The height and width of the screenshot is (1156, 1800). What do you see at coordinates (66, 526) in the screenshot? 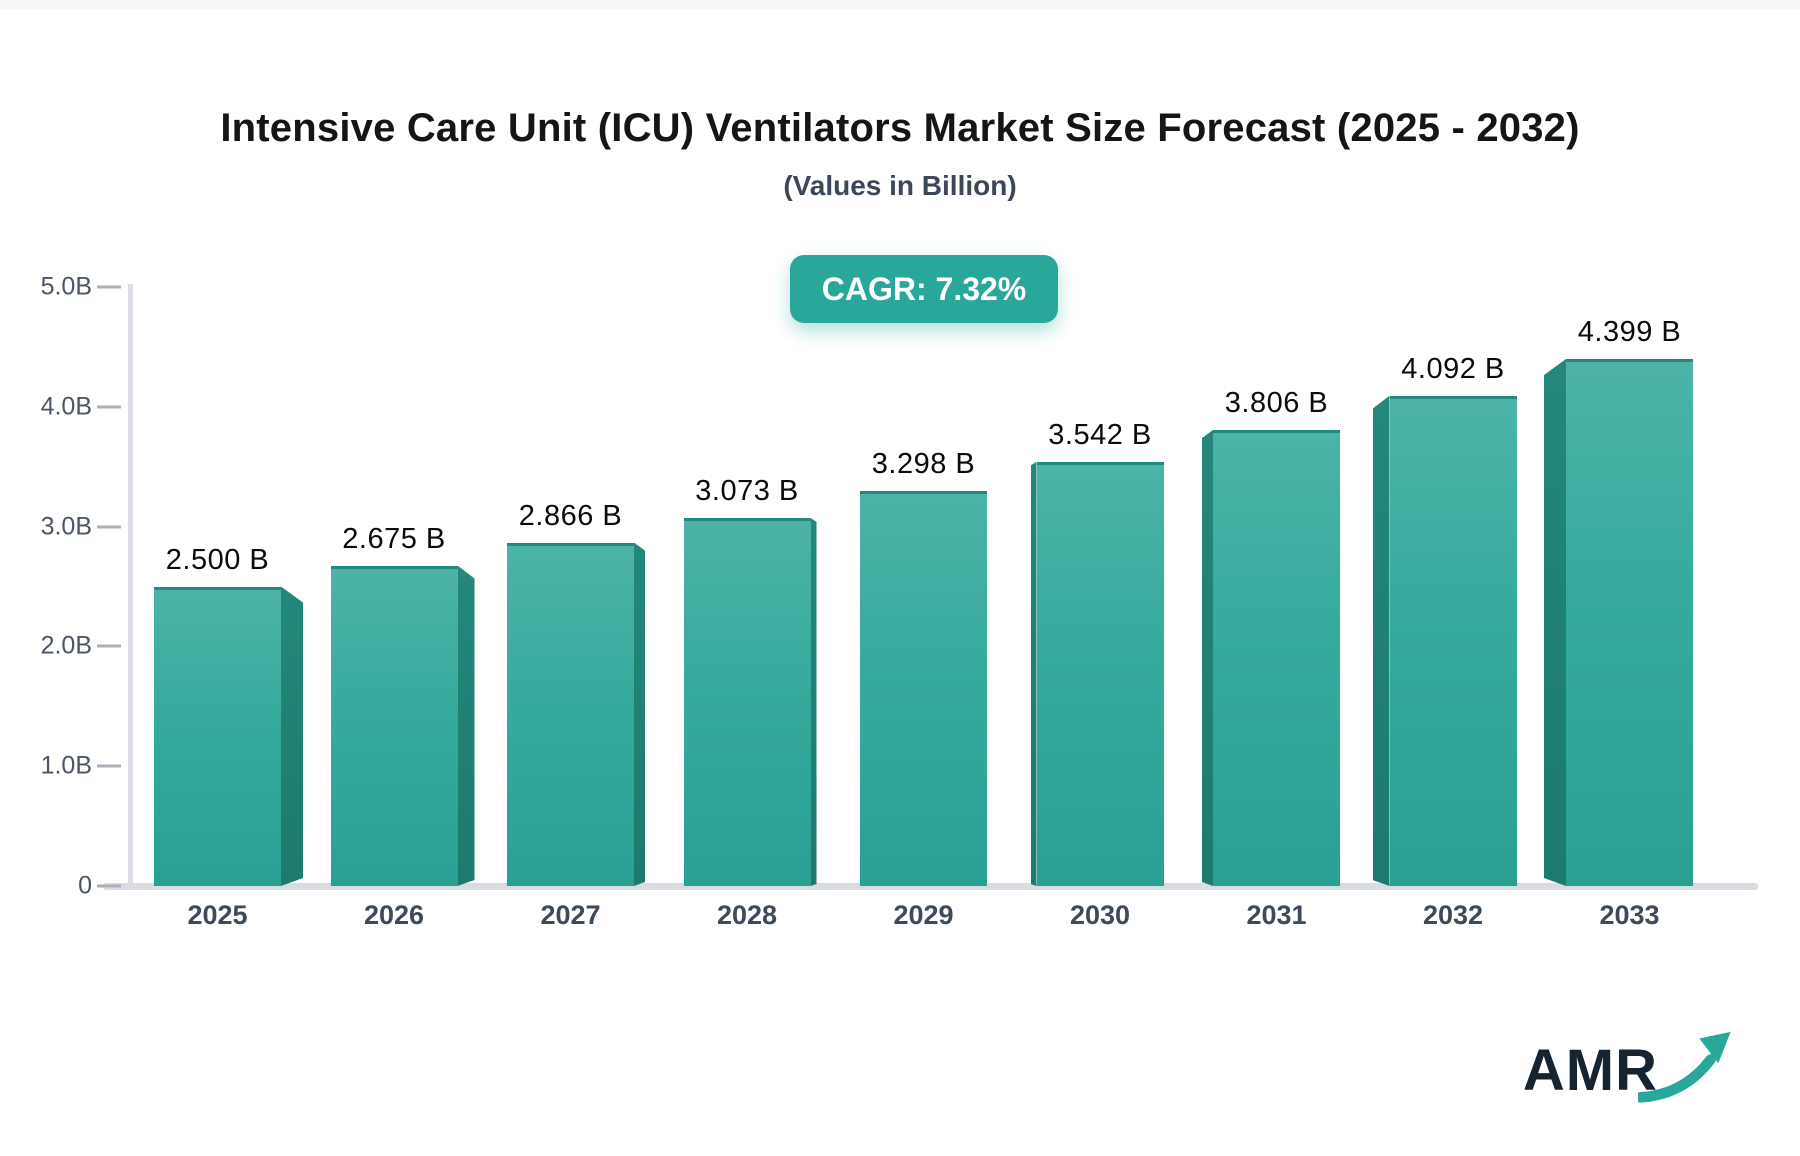
I see `y-tick-label: 3.0B` at bounding box center [66, 526].